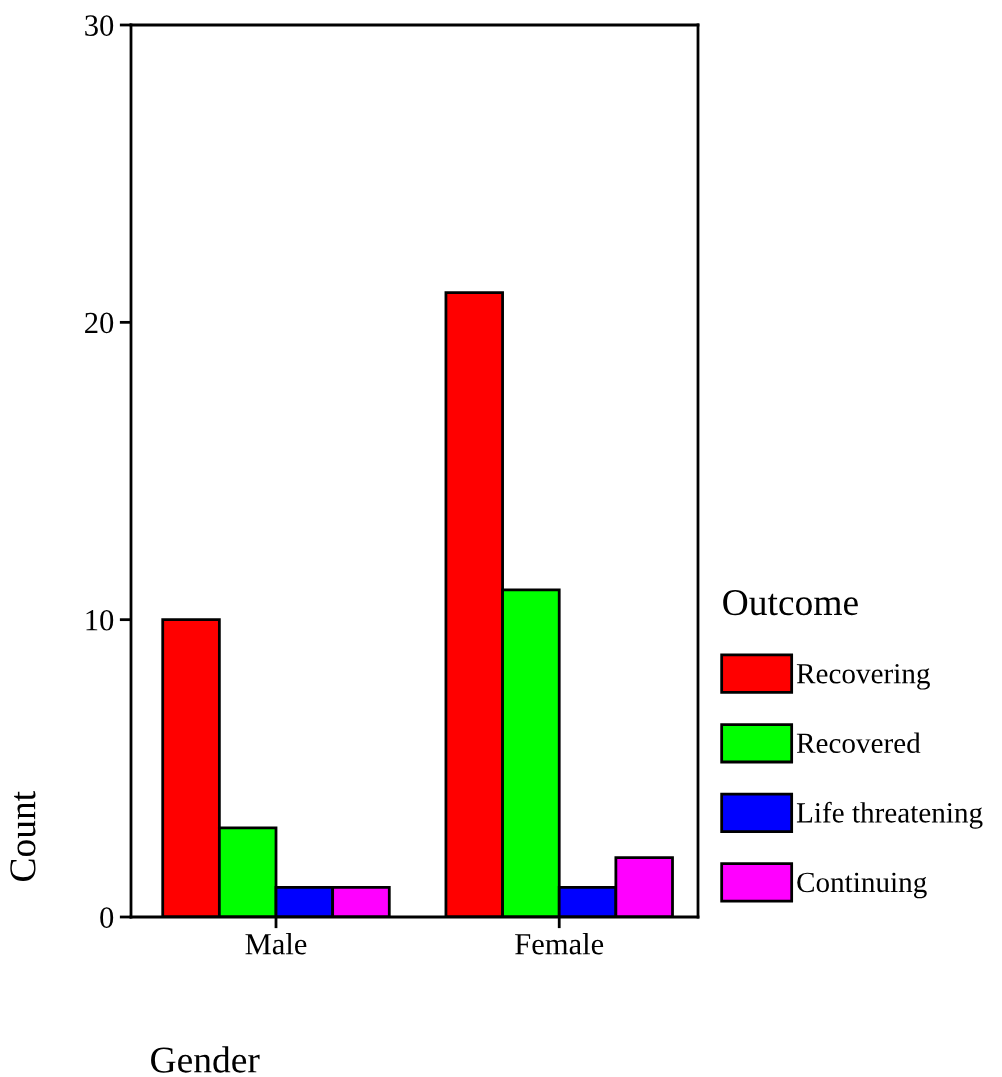  What do you see at coordinates (862, 885) in the screenshot?
I see `legend-label: Continuing` at bounding box center [862, 885].